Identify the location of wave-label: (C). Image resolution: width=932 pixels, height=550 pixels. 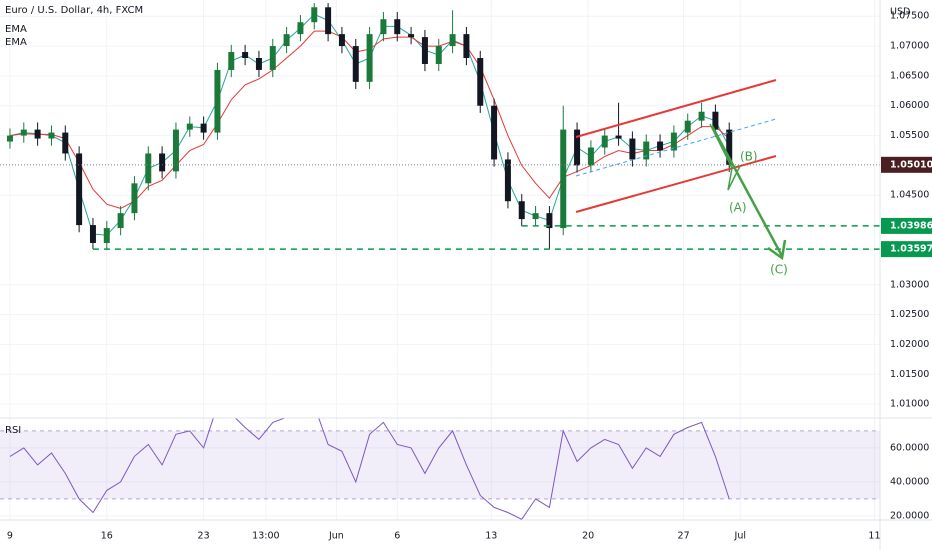
(779, 270).